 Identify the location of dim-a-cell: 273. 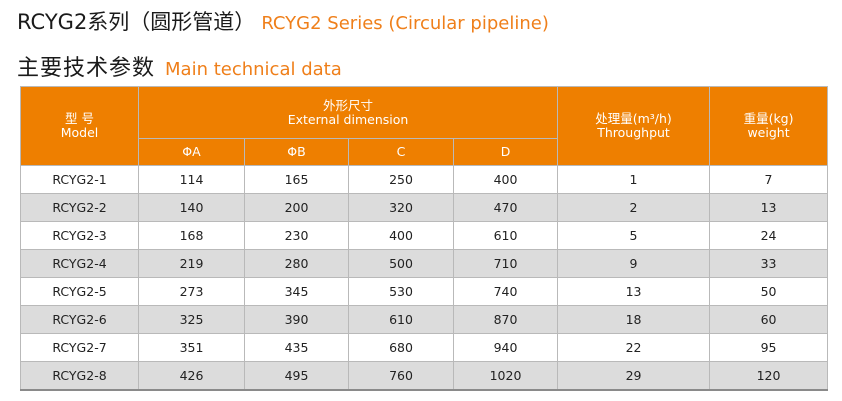
(191, 291).